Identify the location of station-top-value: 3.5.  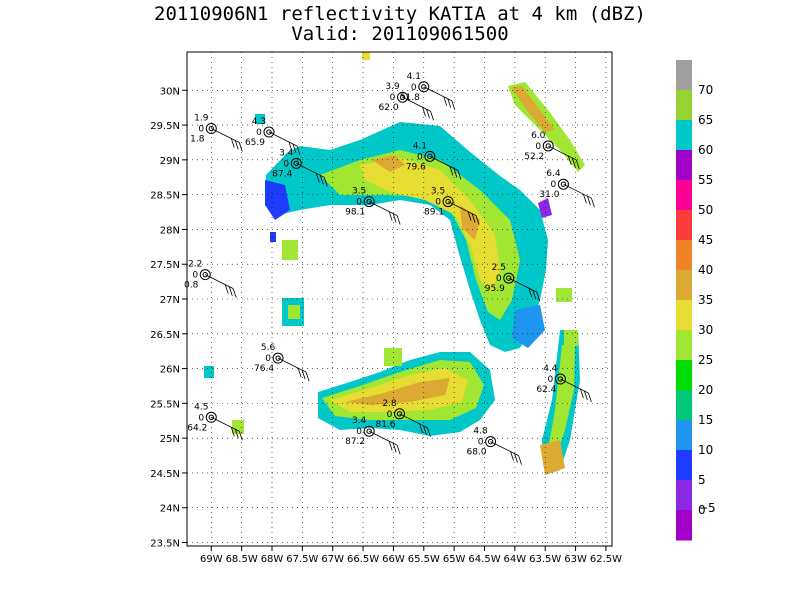
(438, 192).